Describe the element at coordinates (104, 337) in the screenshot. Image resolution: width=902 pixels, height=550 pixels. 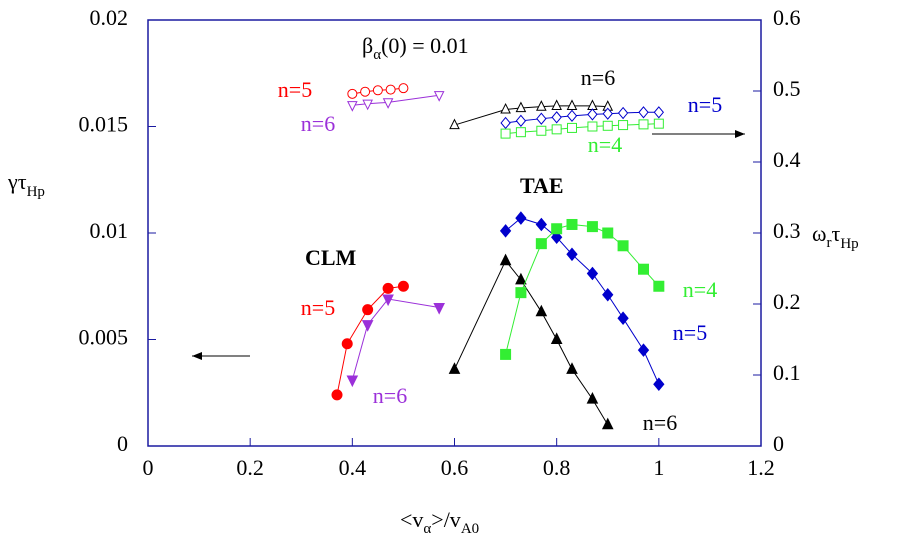
I see `y-tick-label: 0.005` at that location.